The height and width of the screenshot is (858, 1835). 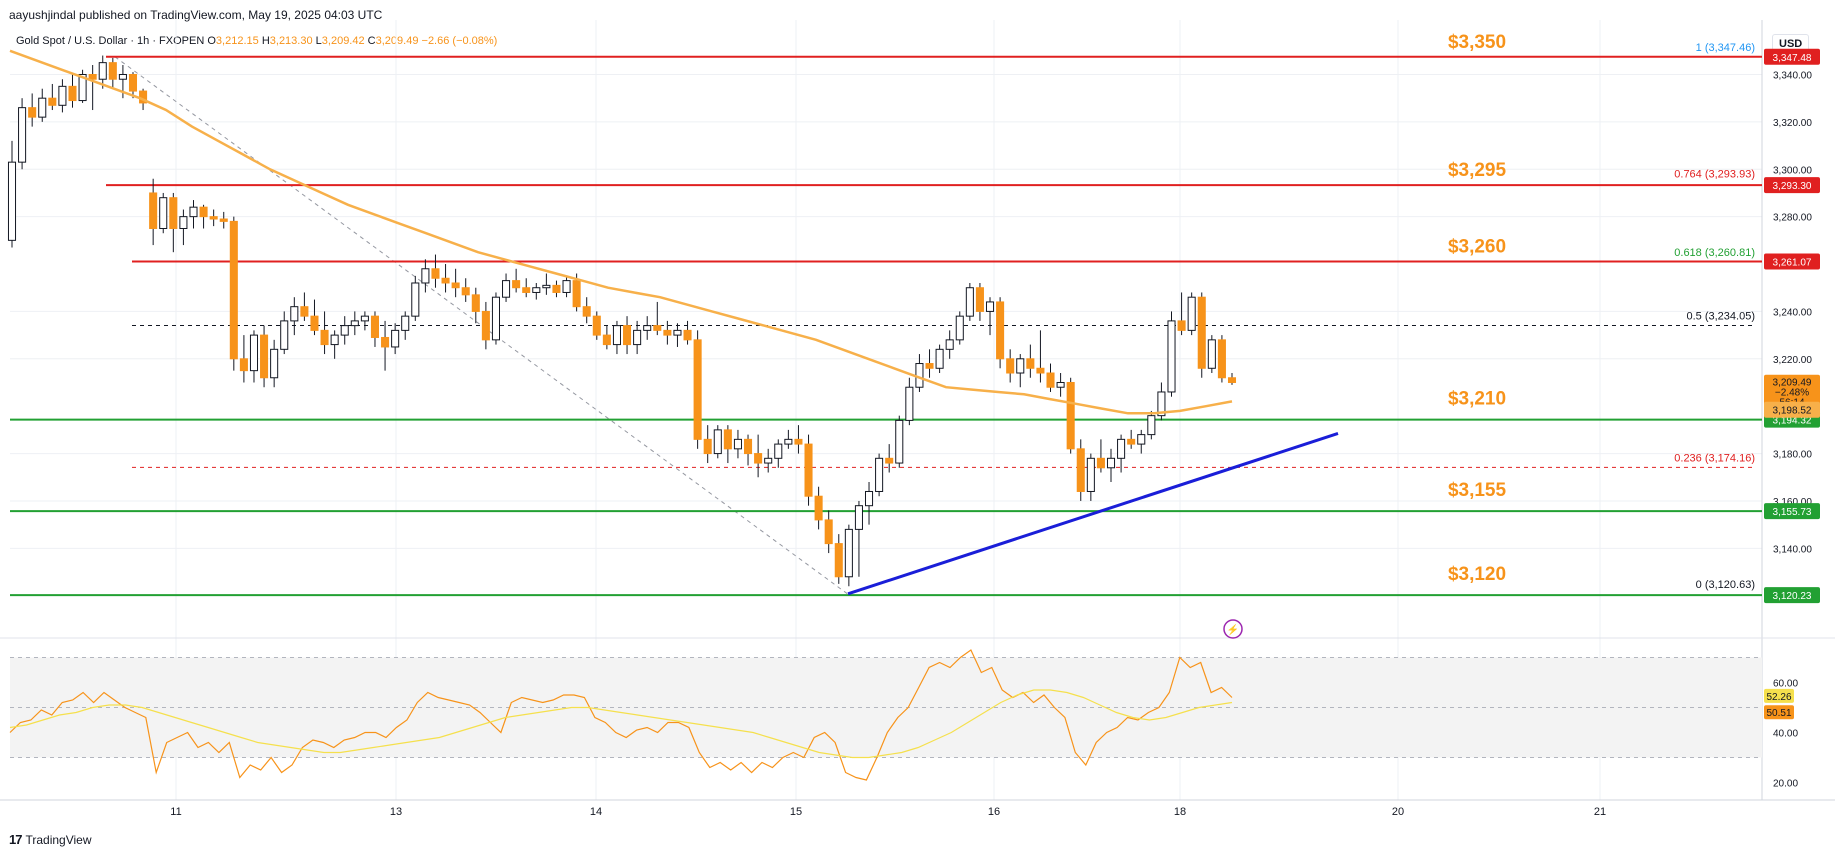 I want to click on trendline, so click(x=1093, y=514).